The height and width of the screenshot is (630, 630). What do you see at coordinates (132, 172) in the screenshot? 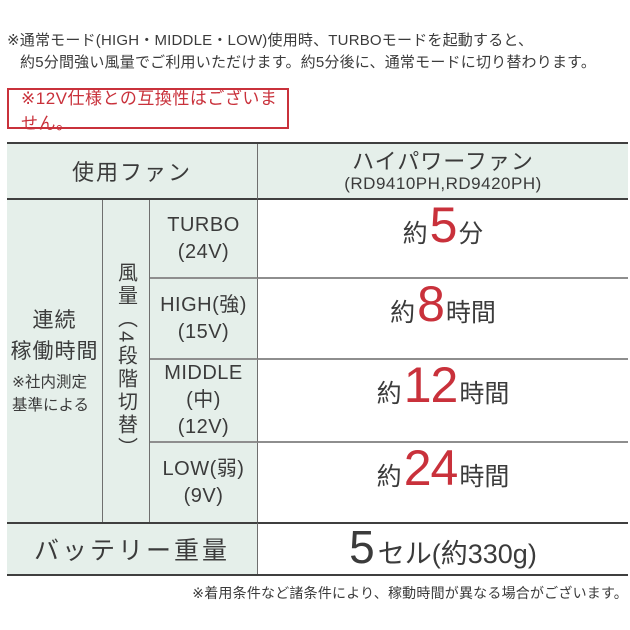
I see `header-used-fan-label: 使用ファン` at bounding box center [132, 172].